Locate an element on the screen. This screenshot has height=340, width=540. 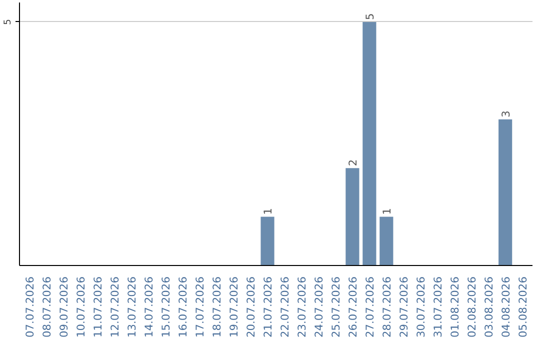
x-tick-label: 01.08.2026 is located at coordinates (455, 307).